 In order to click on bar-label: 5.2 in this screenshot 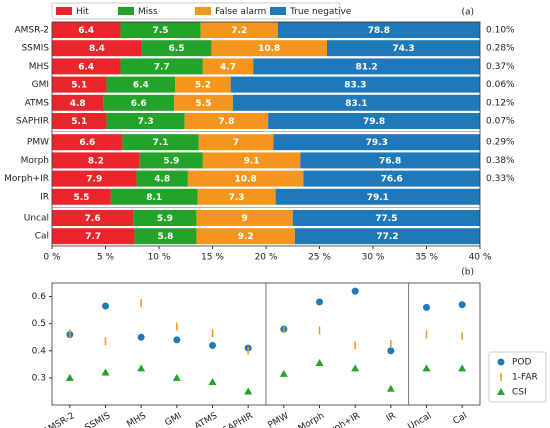, I will do `click(203, 86)`.